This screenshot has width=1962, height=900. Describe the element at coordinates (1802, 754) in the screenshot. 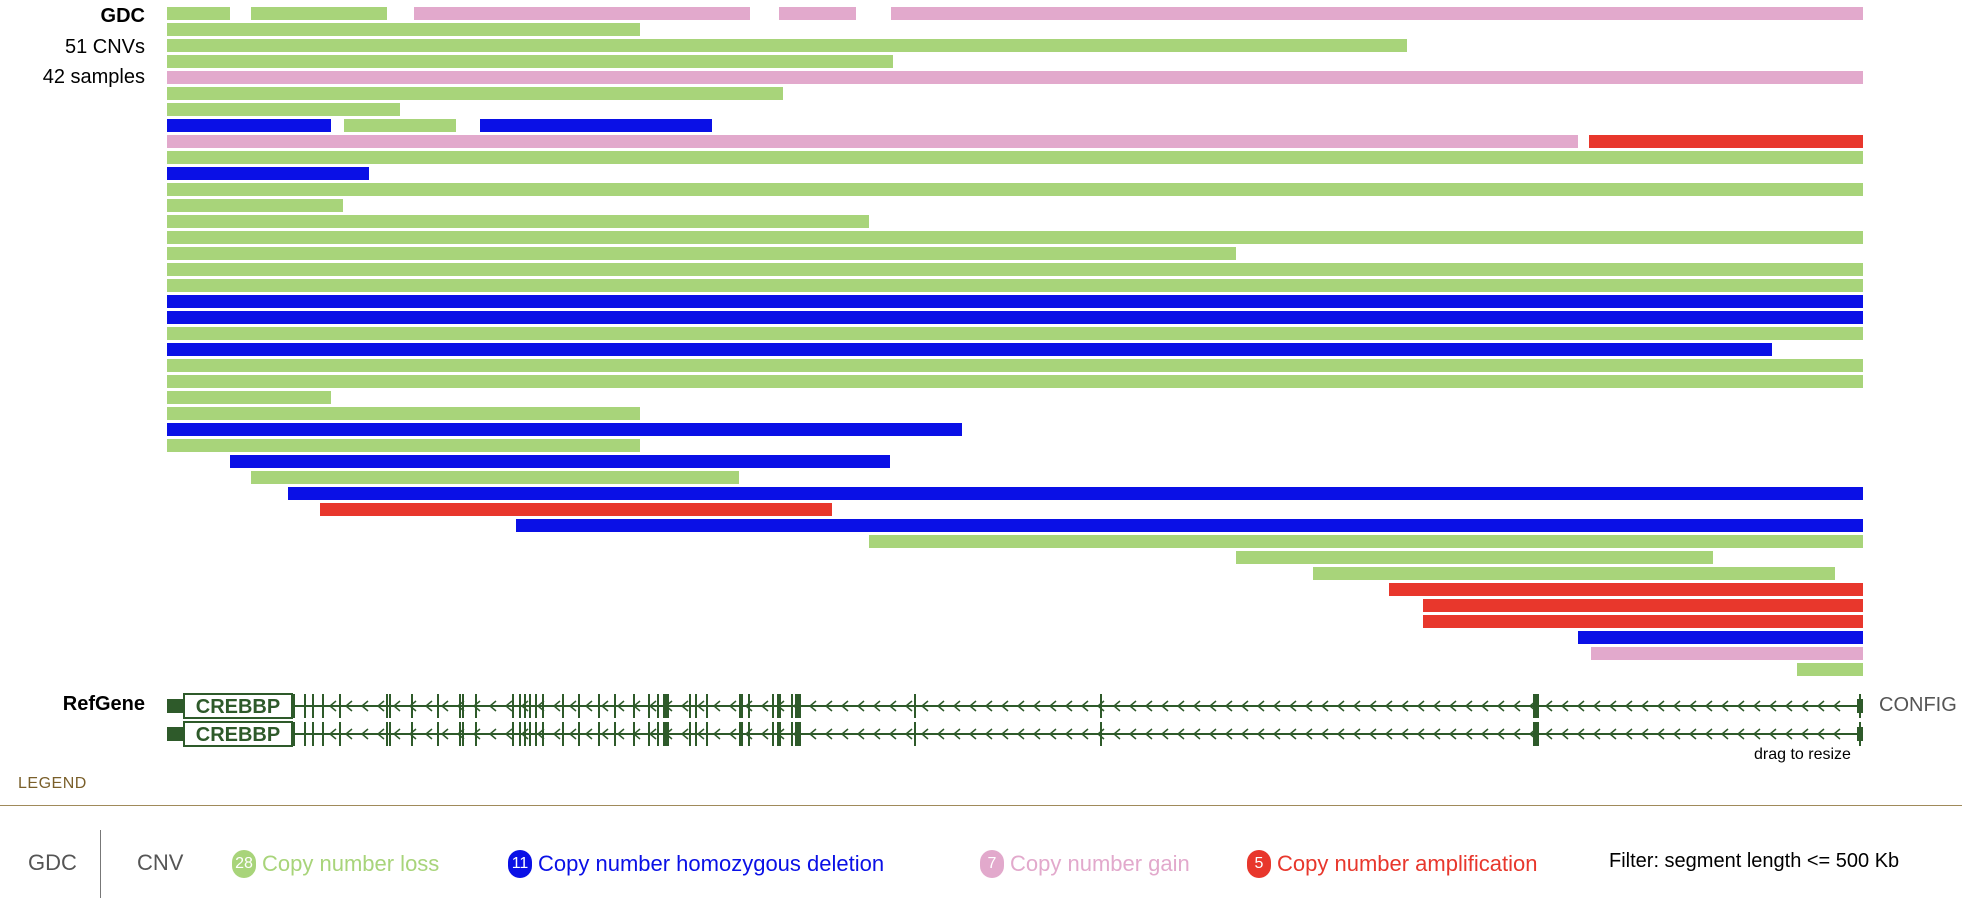

I see `drag-resize-handle: drag to resize` at that location.